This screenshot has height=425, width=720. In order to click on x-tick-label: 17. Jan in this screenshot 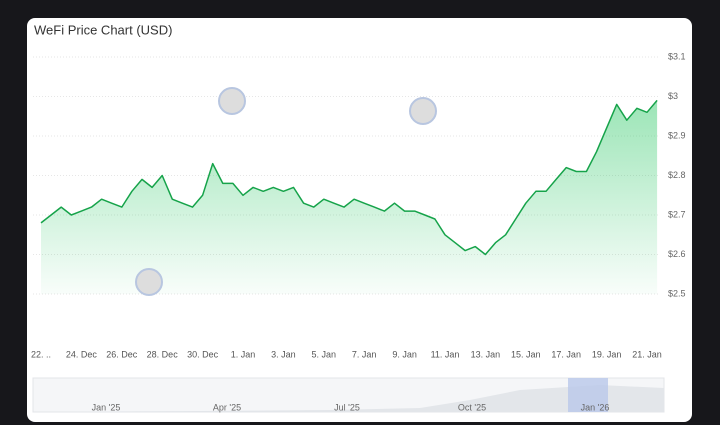, I will do `click(566, 354)`.